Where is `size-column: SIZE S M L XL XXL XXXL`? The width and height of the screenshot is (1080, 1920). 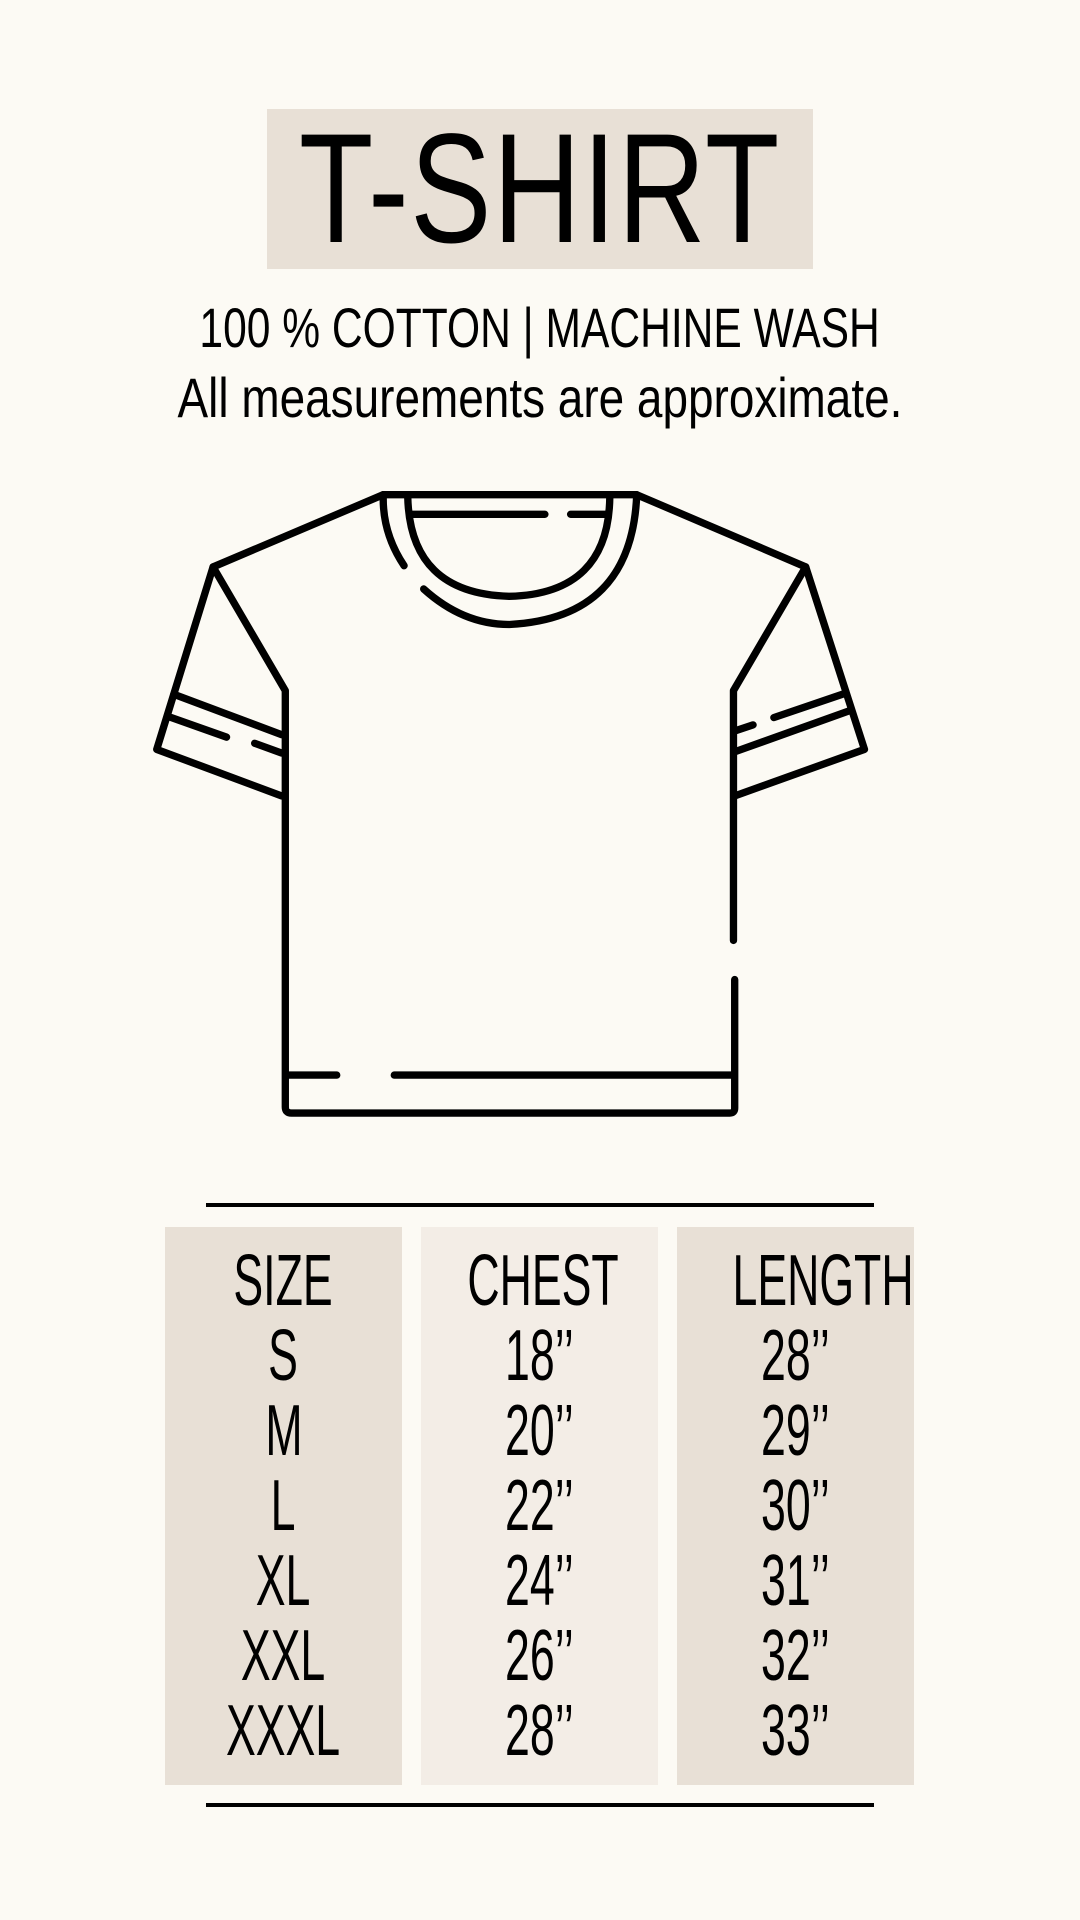 size-column: SIZE S M L XL XXL XXXL is located at coordinates (283, 1506).